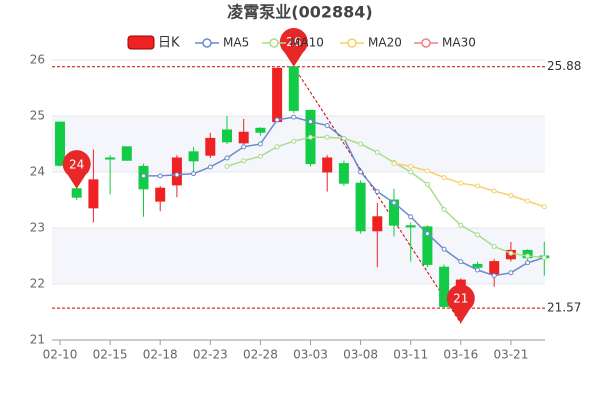  What do you see at coordinates (110, 355) in the screenshot?
I see `x-tick-label: 02-15` at bounding box center [110, 355].